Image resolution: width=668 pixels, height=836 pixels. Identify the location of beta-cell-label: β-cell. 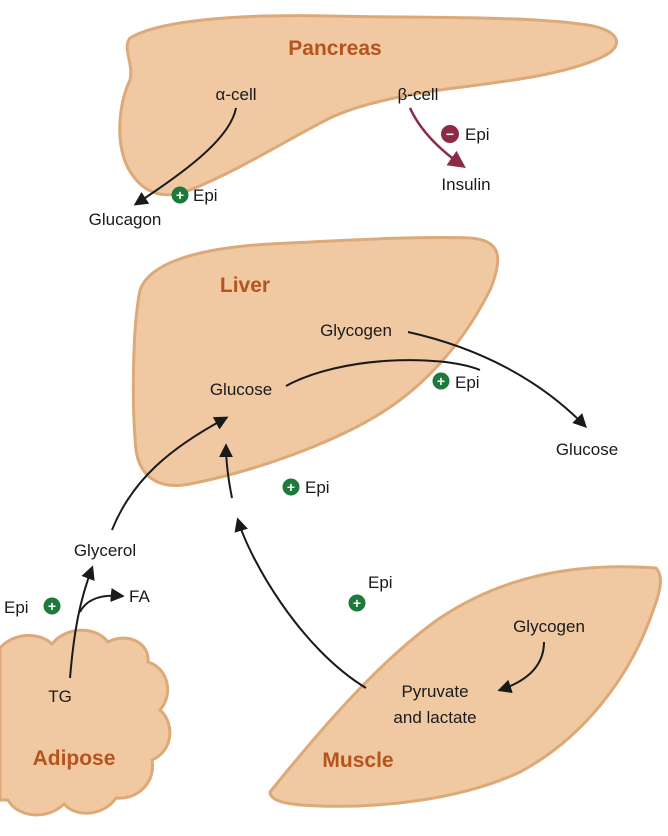
(418, 94).